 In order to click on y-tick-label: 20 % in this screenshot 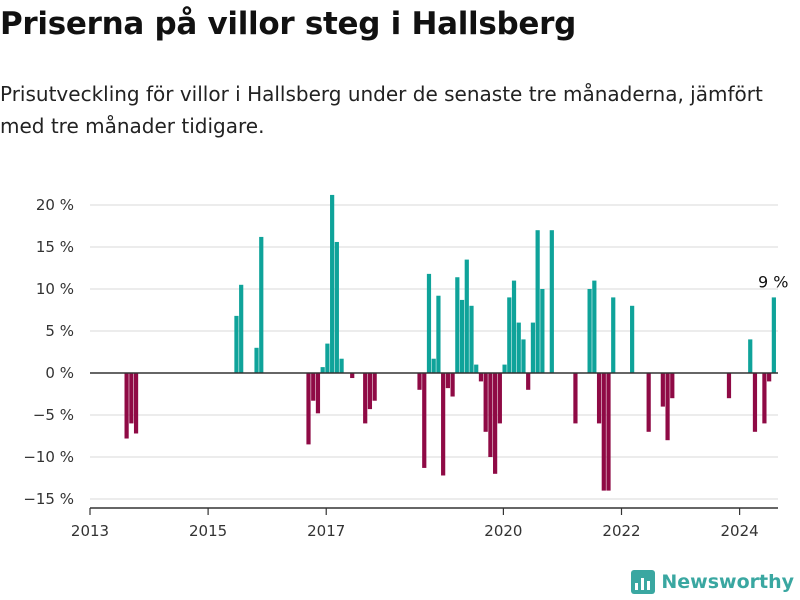, I will do `click(55, 205)`.